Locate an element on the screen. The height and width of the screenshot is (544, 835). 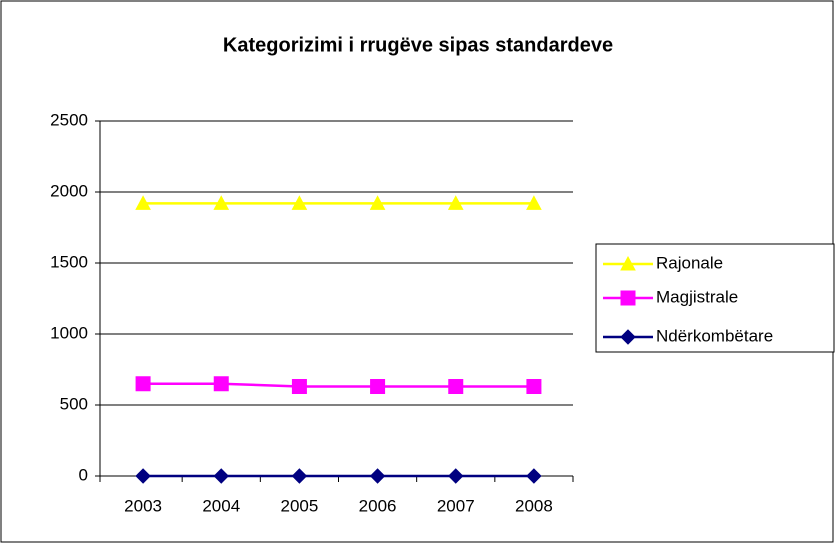
x-tick-label: 2005 is located at coordinates (300, 505).